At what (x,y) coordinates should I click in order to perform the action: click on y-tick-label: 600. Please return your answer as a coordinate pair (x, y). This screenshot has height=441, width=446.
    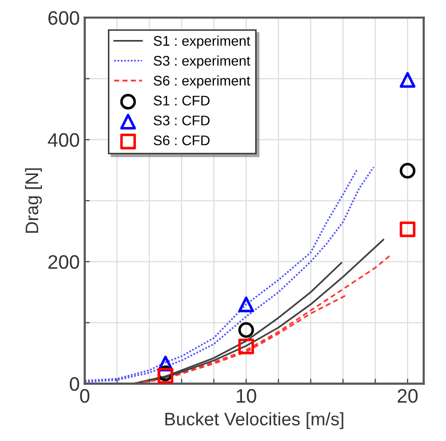
    Looking at the image, I should click on (64, 18).